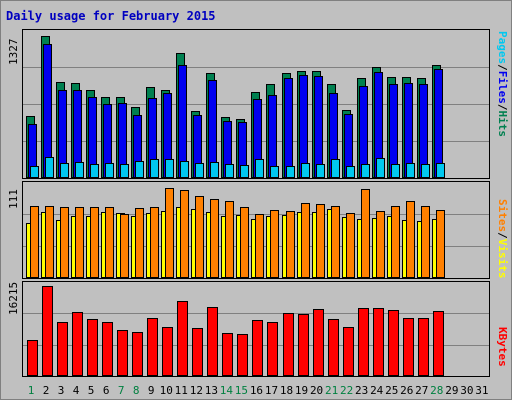  Describe the element at coordinates (316, 390) in the screenshot. I see `day-label-20: 20` at that location.